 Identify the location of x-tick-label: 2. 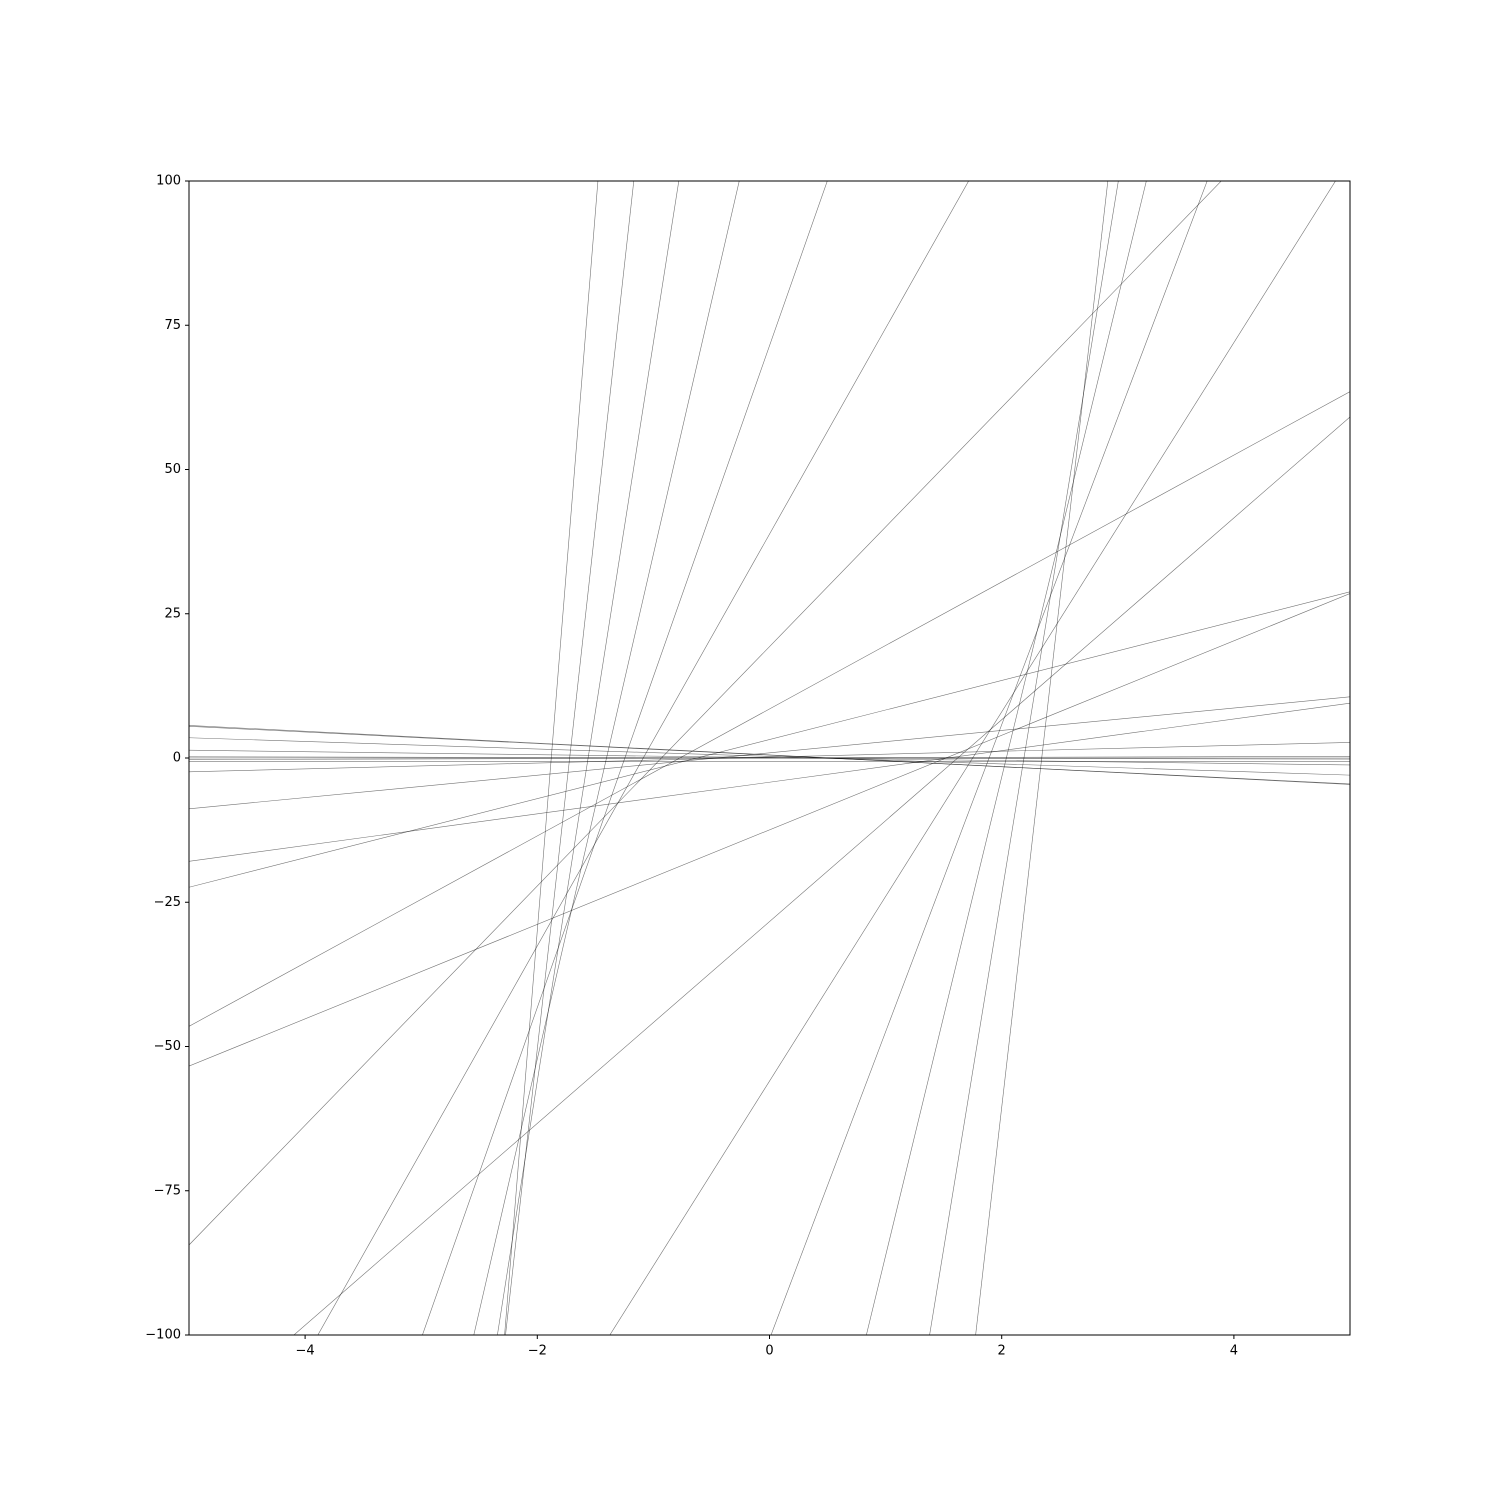
(1002, 1351).